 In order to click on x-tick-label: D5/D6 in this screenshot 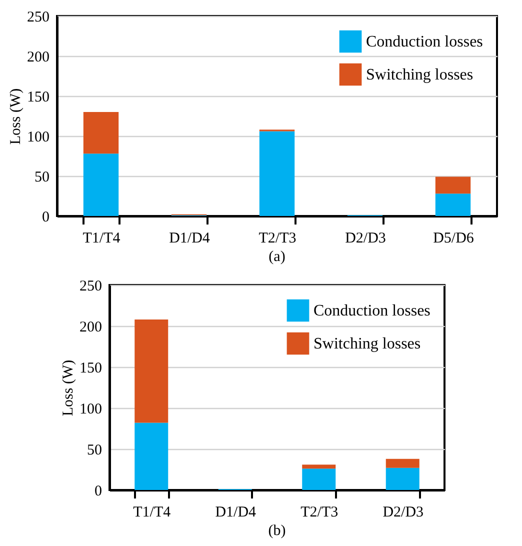, I will do `click(453, 238)`.